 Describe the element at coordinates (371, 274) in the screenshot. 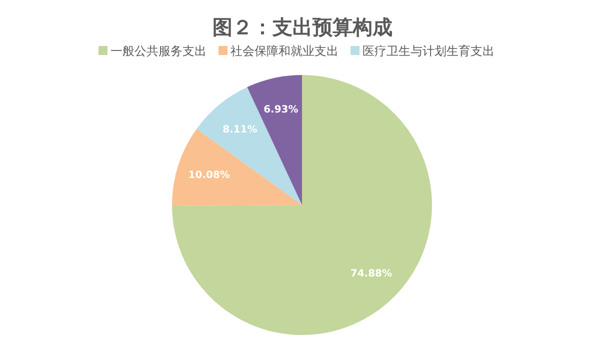

I see `data-label: 74.88%` at that location.